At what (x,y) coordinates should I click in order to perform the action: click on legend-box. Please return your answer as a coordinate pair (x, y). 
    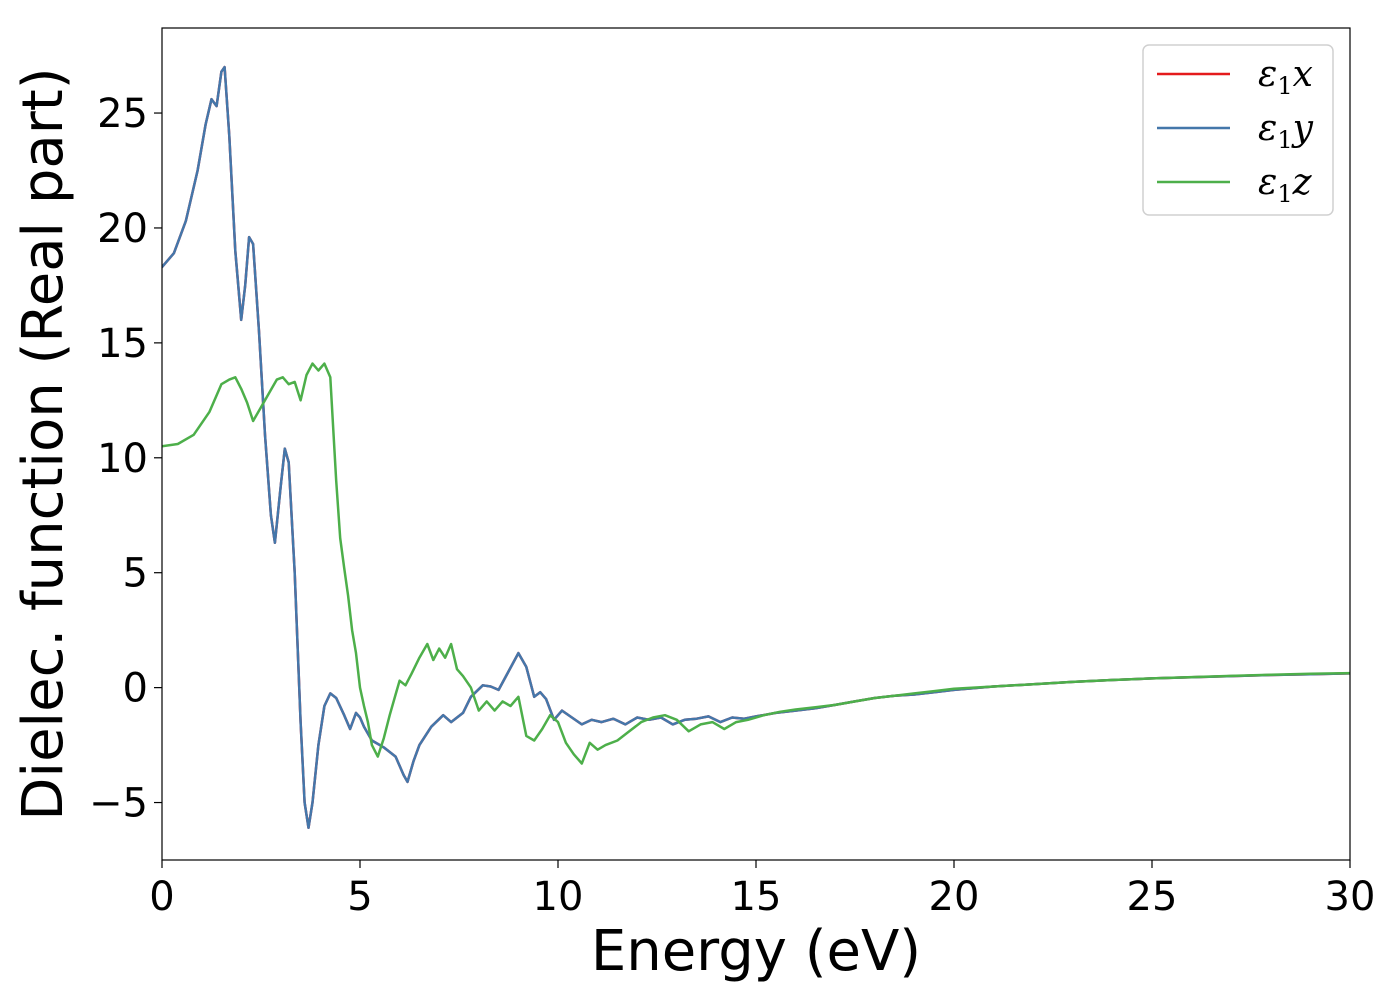
    Looking at the image, I should click on (1238, 130).